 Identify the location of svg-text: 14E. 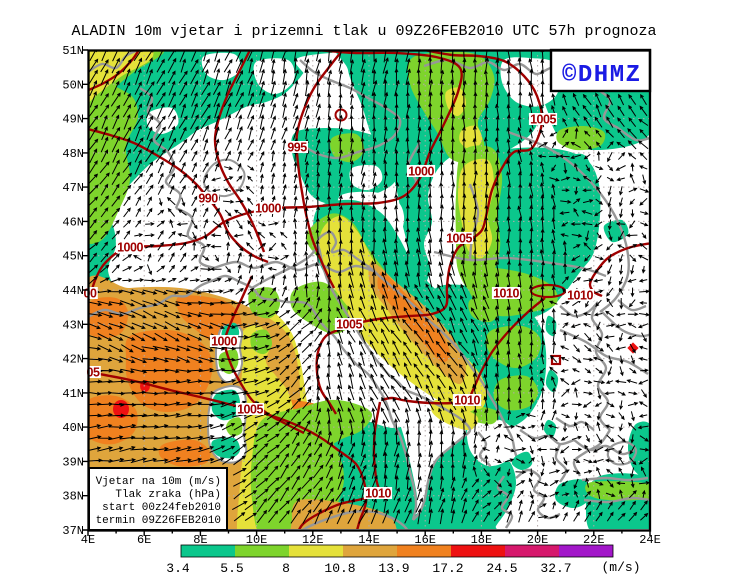
(369, 540).